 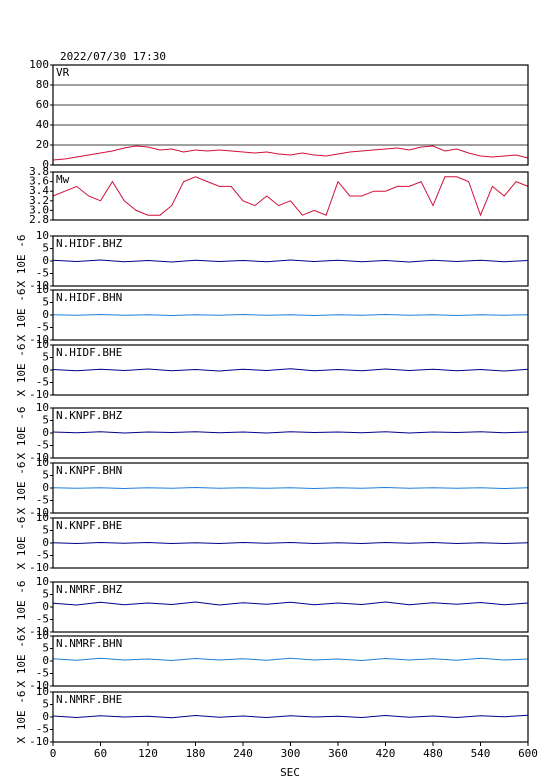 What do you see at coordinates (89, 415) in the screenshot?
I see `panel-label: N.KNPF.BHZ` at bounding box center [89, 415].